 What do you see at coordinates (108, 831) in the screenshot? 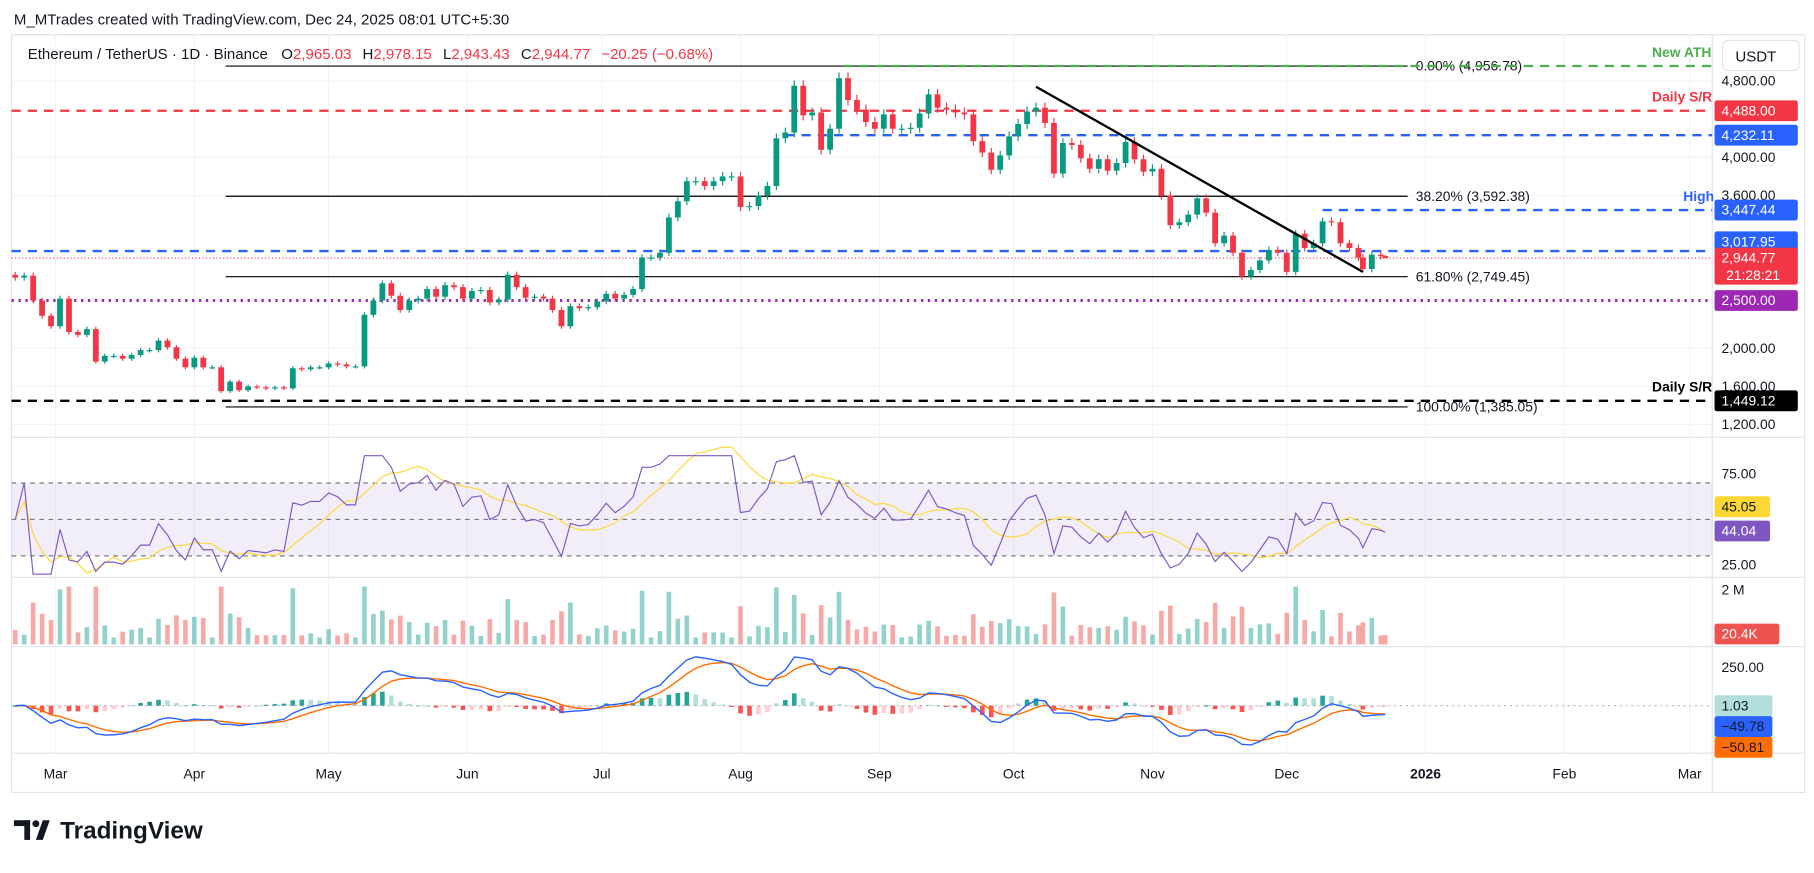
I see `tradingview-logo: TradingView` at bounding box center [108, 831].